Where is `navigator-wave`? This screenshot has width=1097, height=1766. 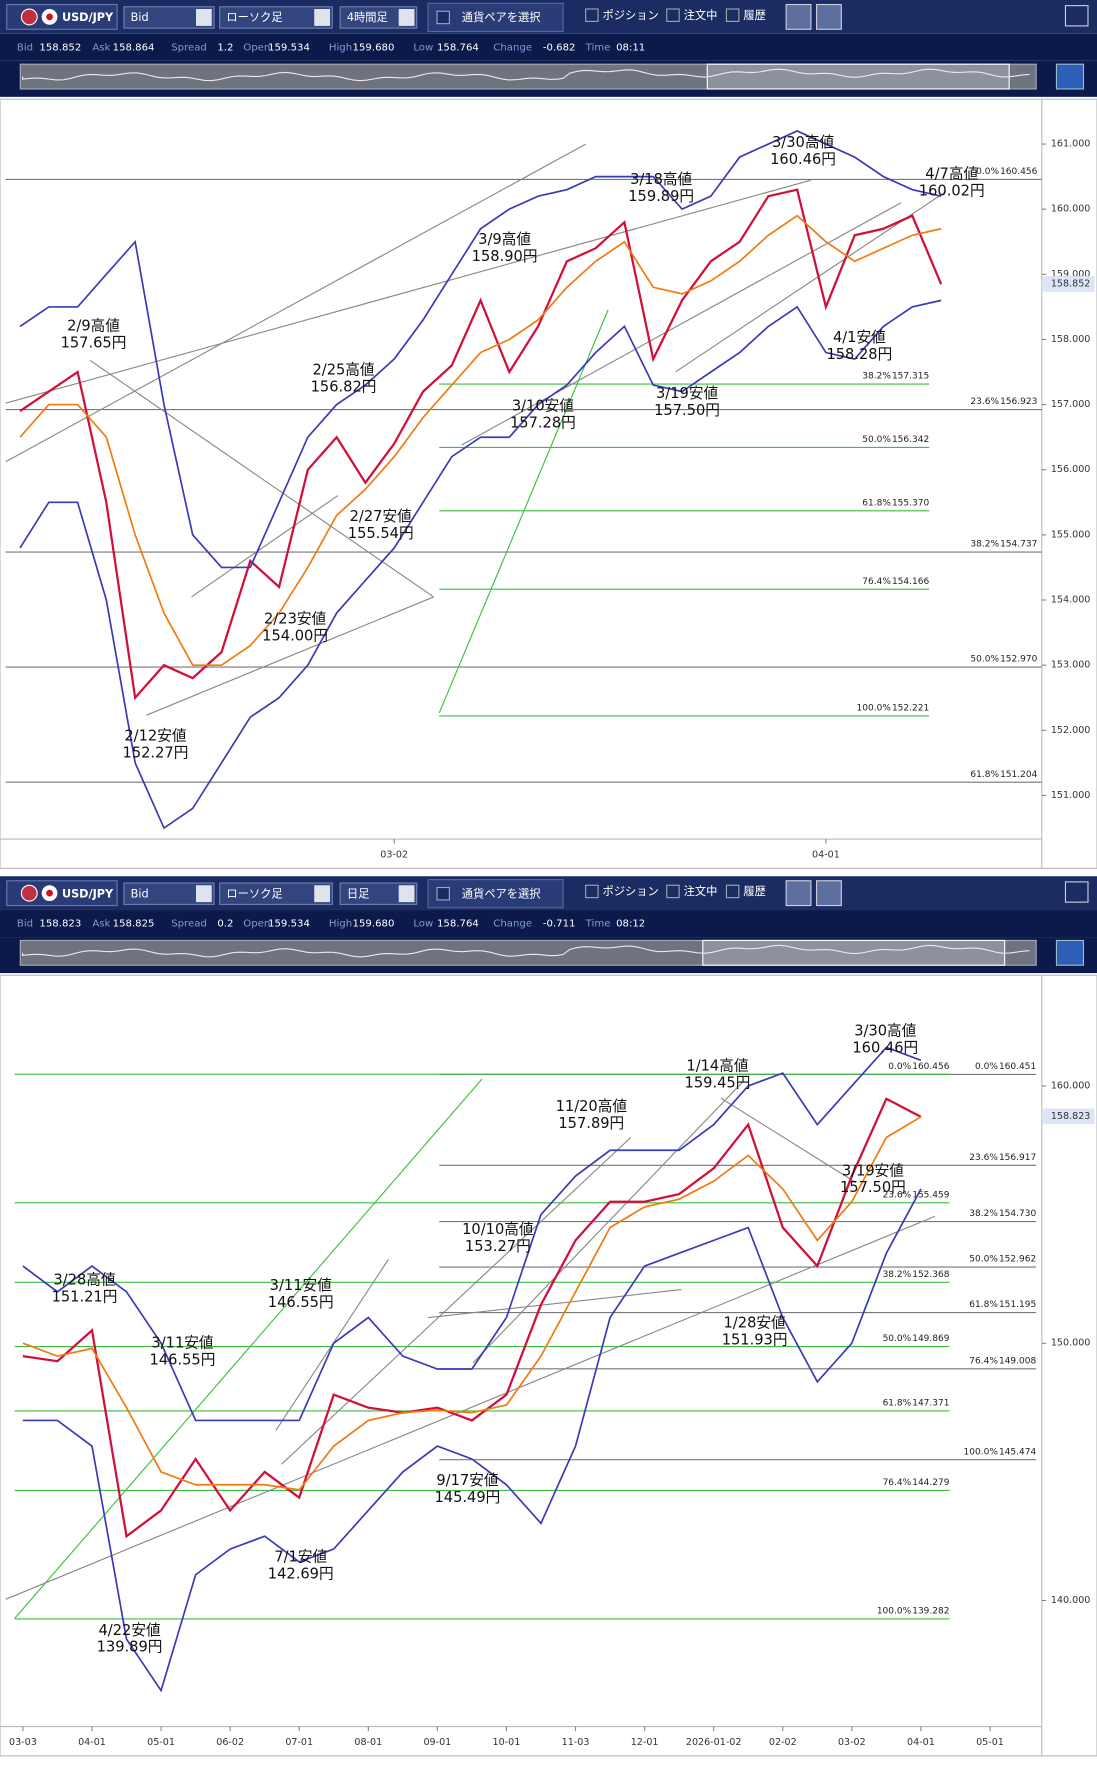 navigator-wave is located at coordinates (525, 75).